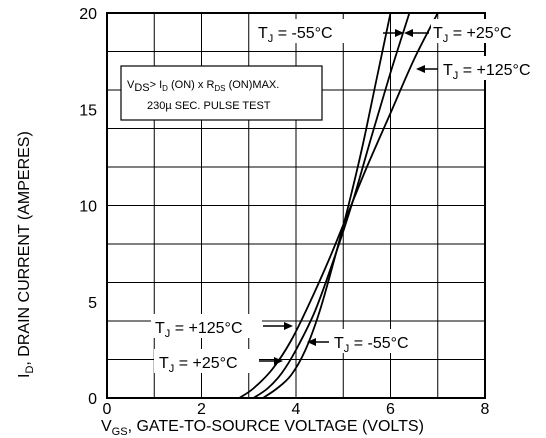  What do you see at coordinates (262, 428) in the screenshot?
I see `x-axis-label: VGS, GATE-TO-SOURCE VOLTAGE (VOLTS)` at bounding box center [262, 428].